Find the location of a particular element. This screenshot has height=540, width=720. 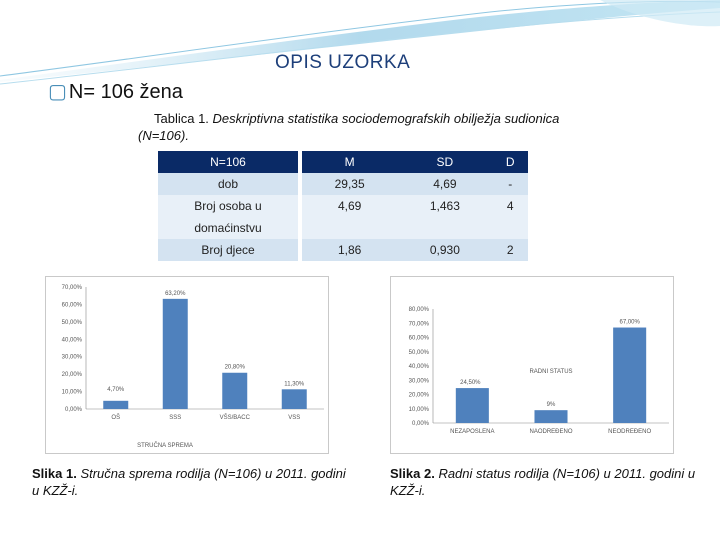

x-axis-title: STRUČNA SPREMA is located at coordinates (165, 445).